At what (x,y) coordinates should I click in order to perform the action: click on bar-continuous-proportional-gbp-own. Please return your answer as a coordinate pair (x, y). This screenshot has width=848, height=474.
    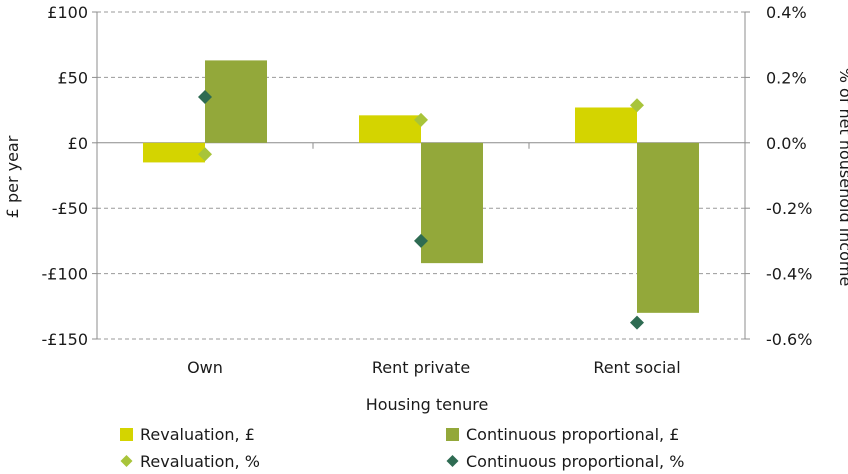
    Looking at the image, I should click on (236, 101).